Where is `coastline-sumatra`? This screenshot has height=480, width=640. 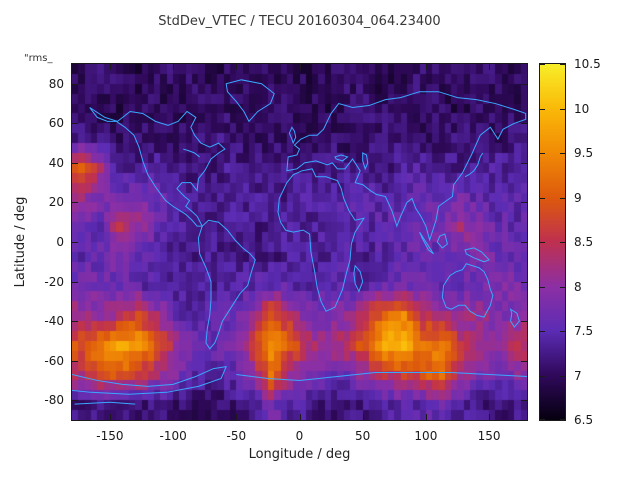
coastline-sumatra is located at coordinates (427, 243).